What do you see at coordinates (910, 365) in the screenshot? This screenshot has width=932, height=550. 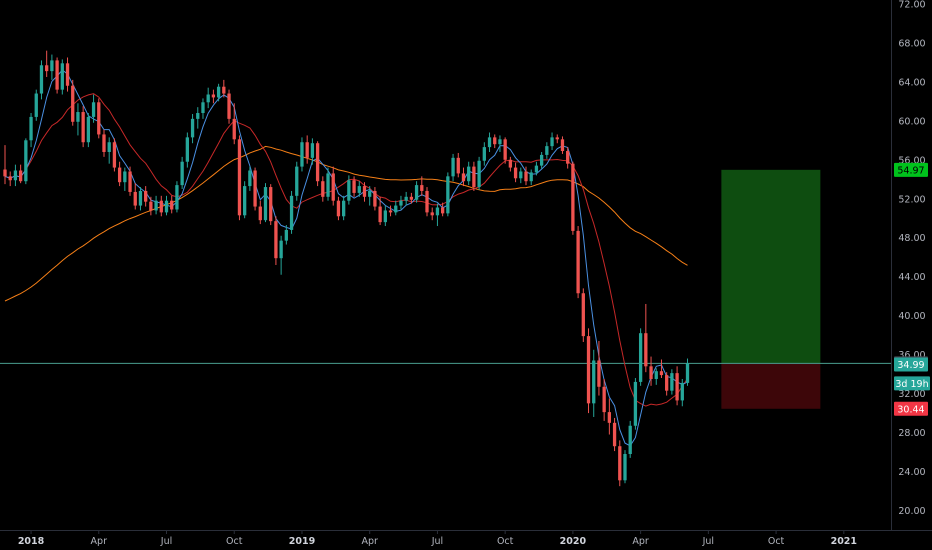 I see `close-price-tag-text: 34.99` at bounding box center [910, 365].